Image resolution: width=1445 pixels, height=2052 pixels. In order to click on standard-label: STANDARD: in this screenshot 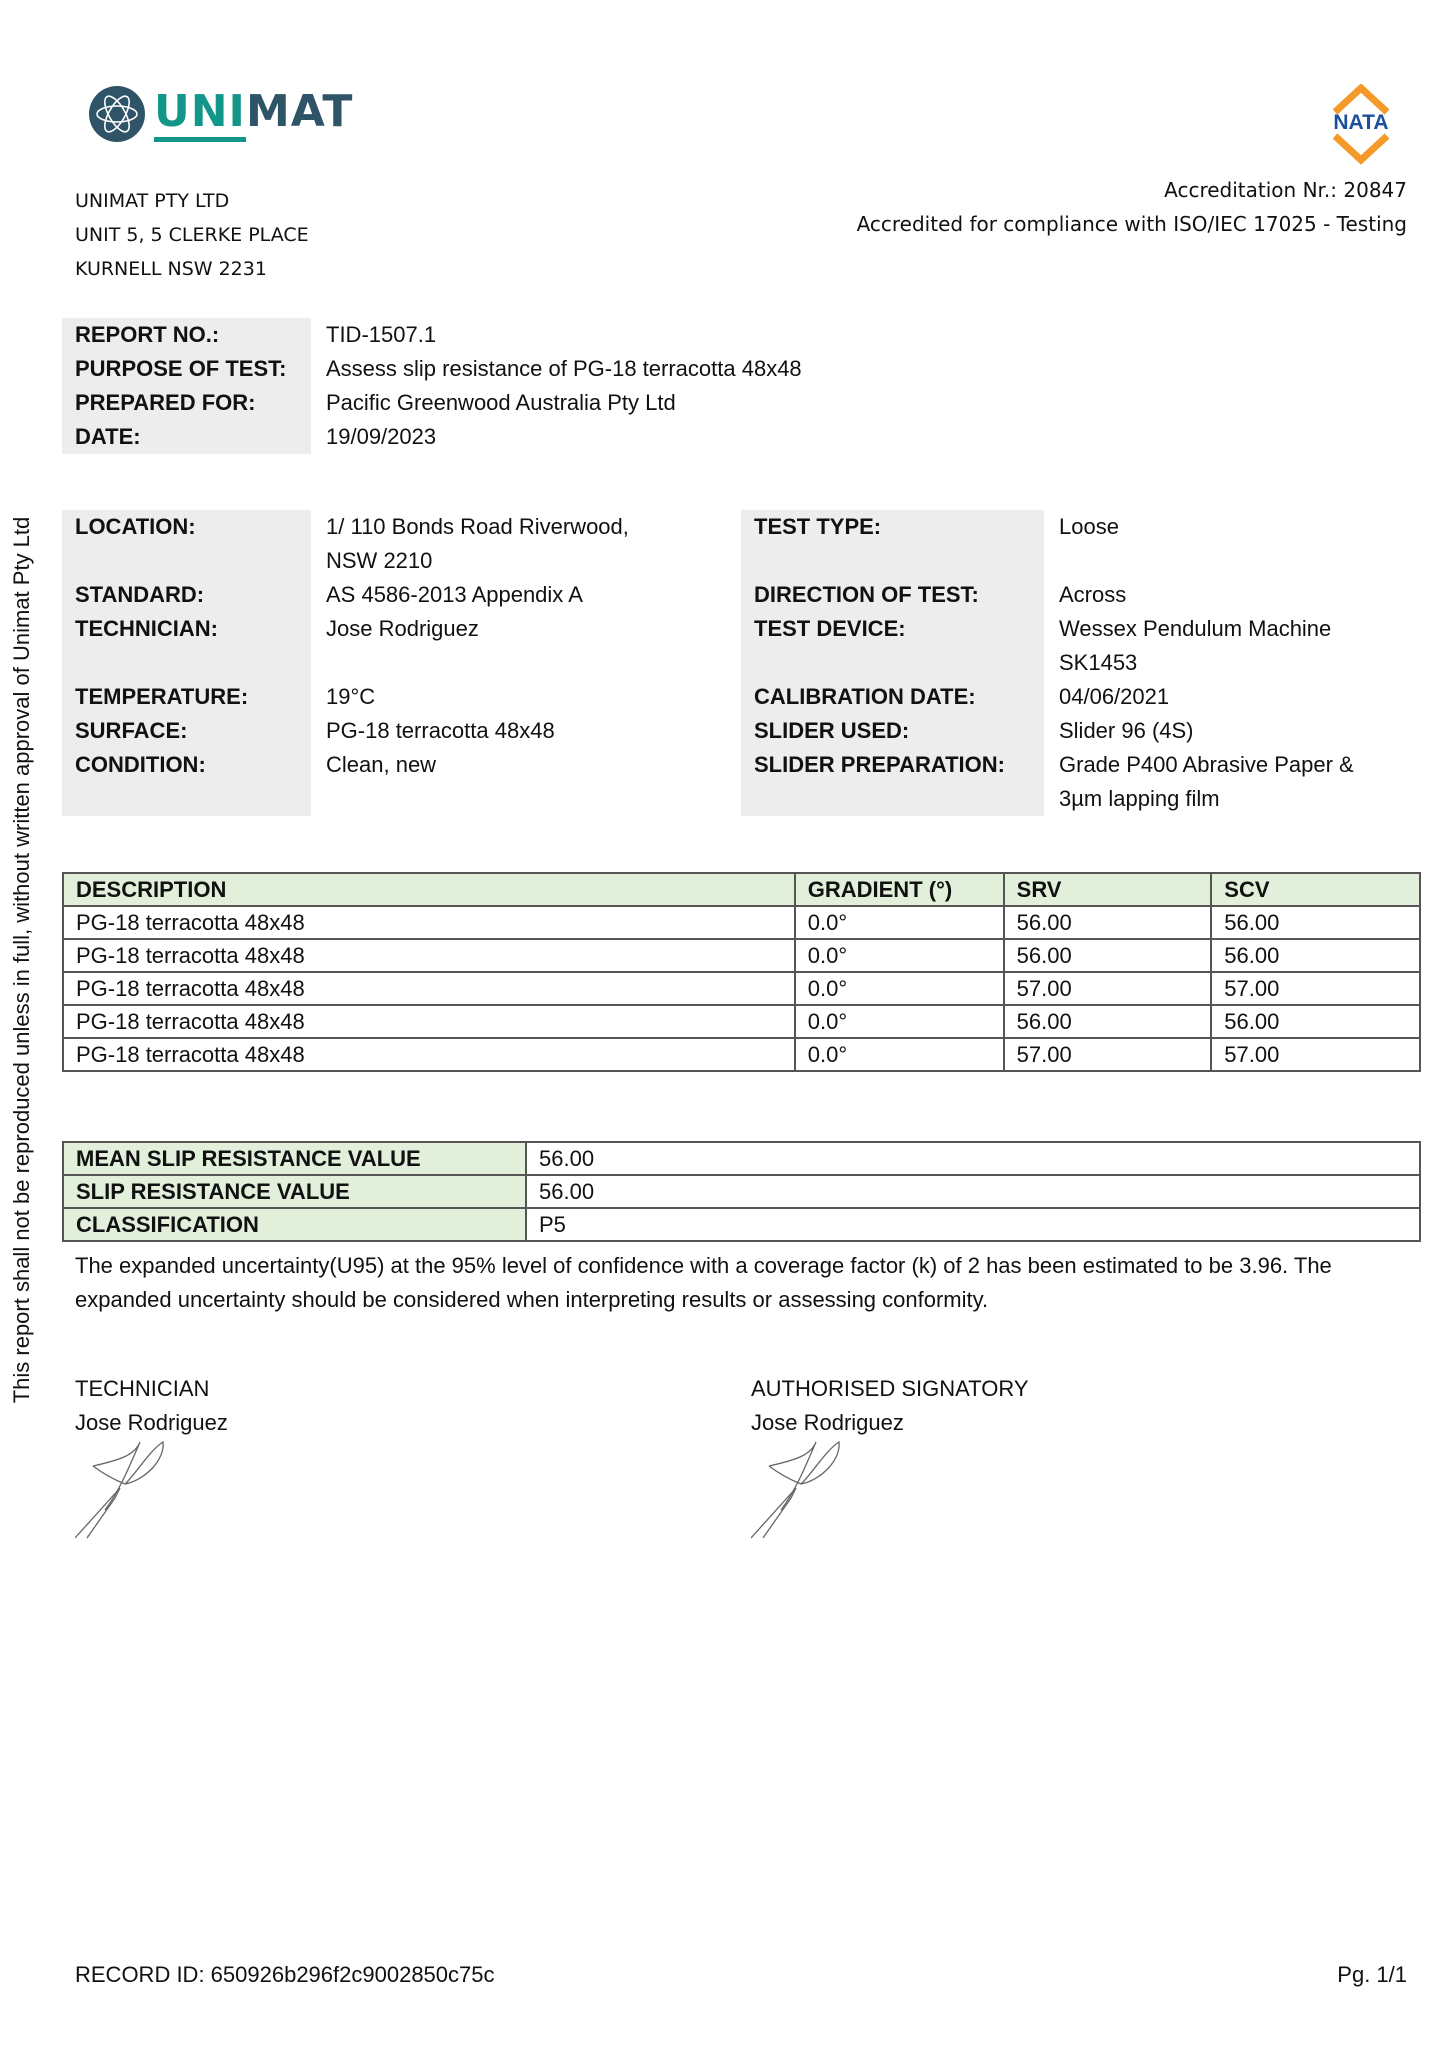, I will do `click(140, 594)`.